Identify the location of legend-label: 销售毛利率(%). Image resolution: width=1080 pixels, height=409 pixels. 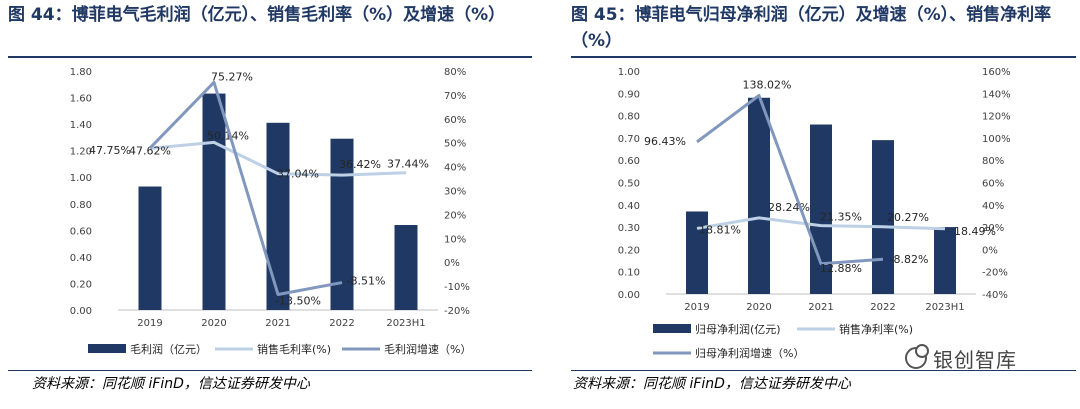
(294, 349).